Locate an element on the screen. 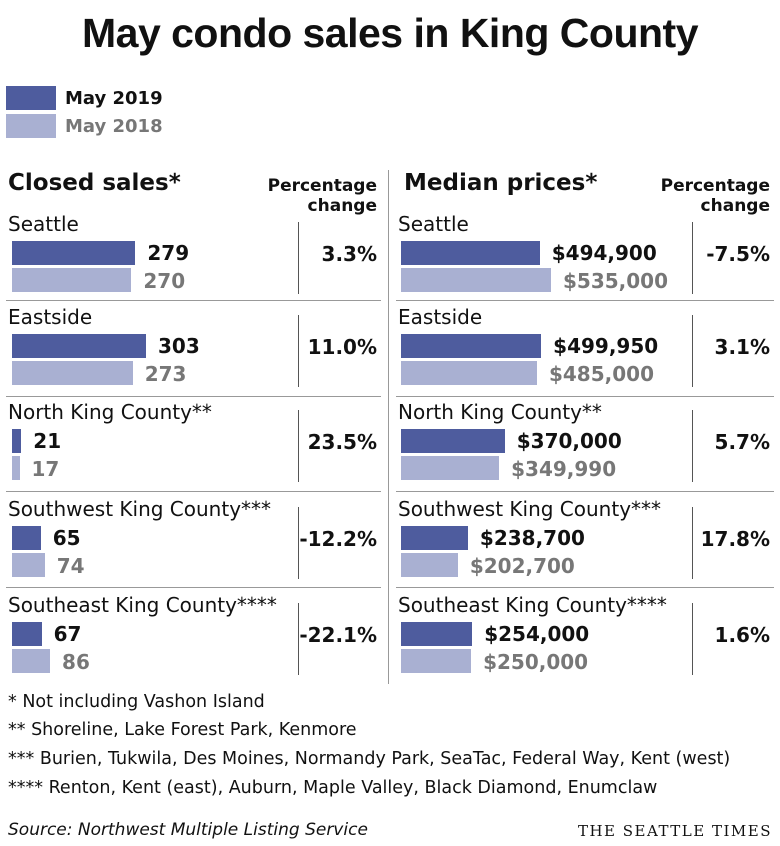 The width and height of the screenshot is (780, 846). sales-region-label: Southeast King County**** is located at coordinates (142, 605).